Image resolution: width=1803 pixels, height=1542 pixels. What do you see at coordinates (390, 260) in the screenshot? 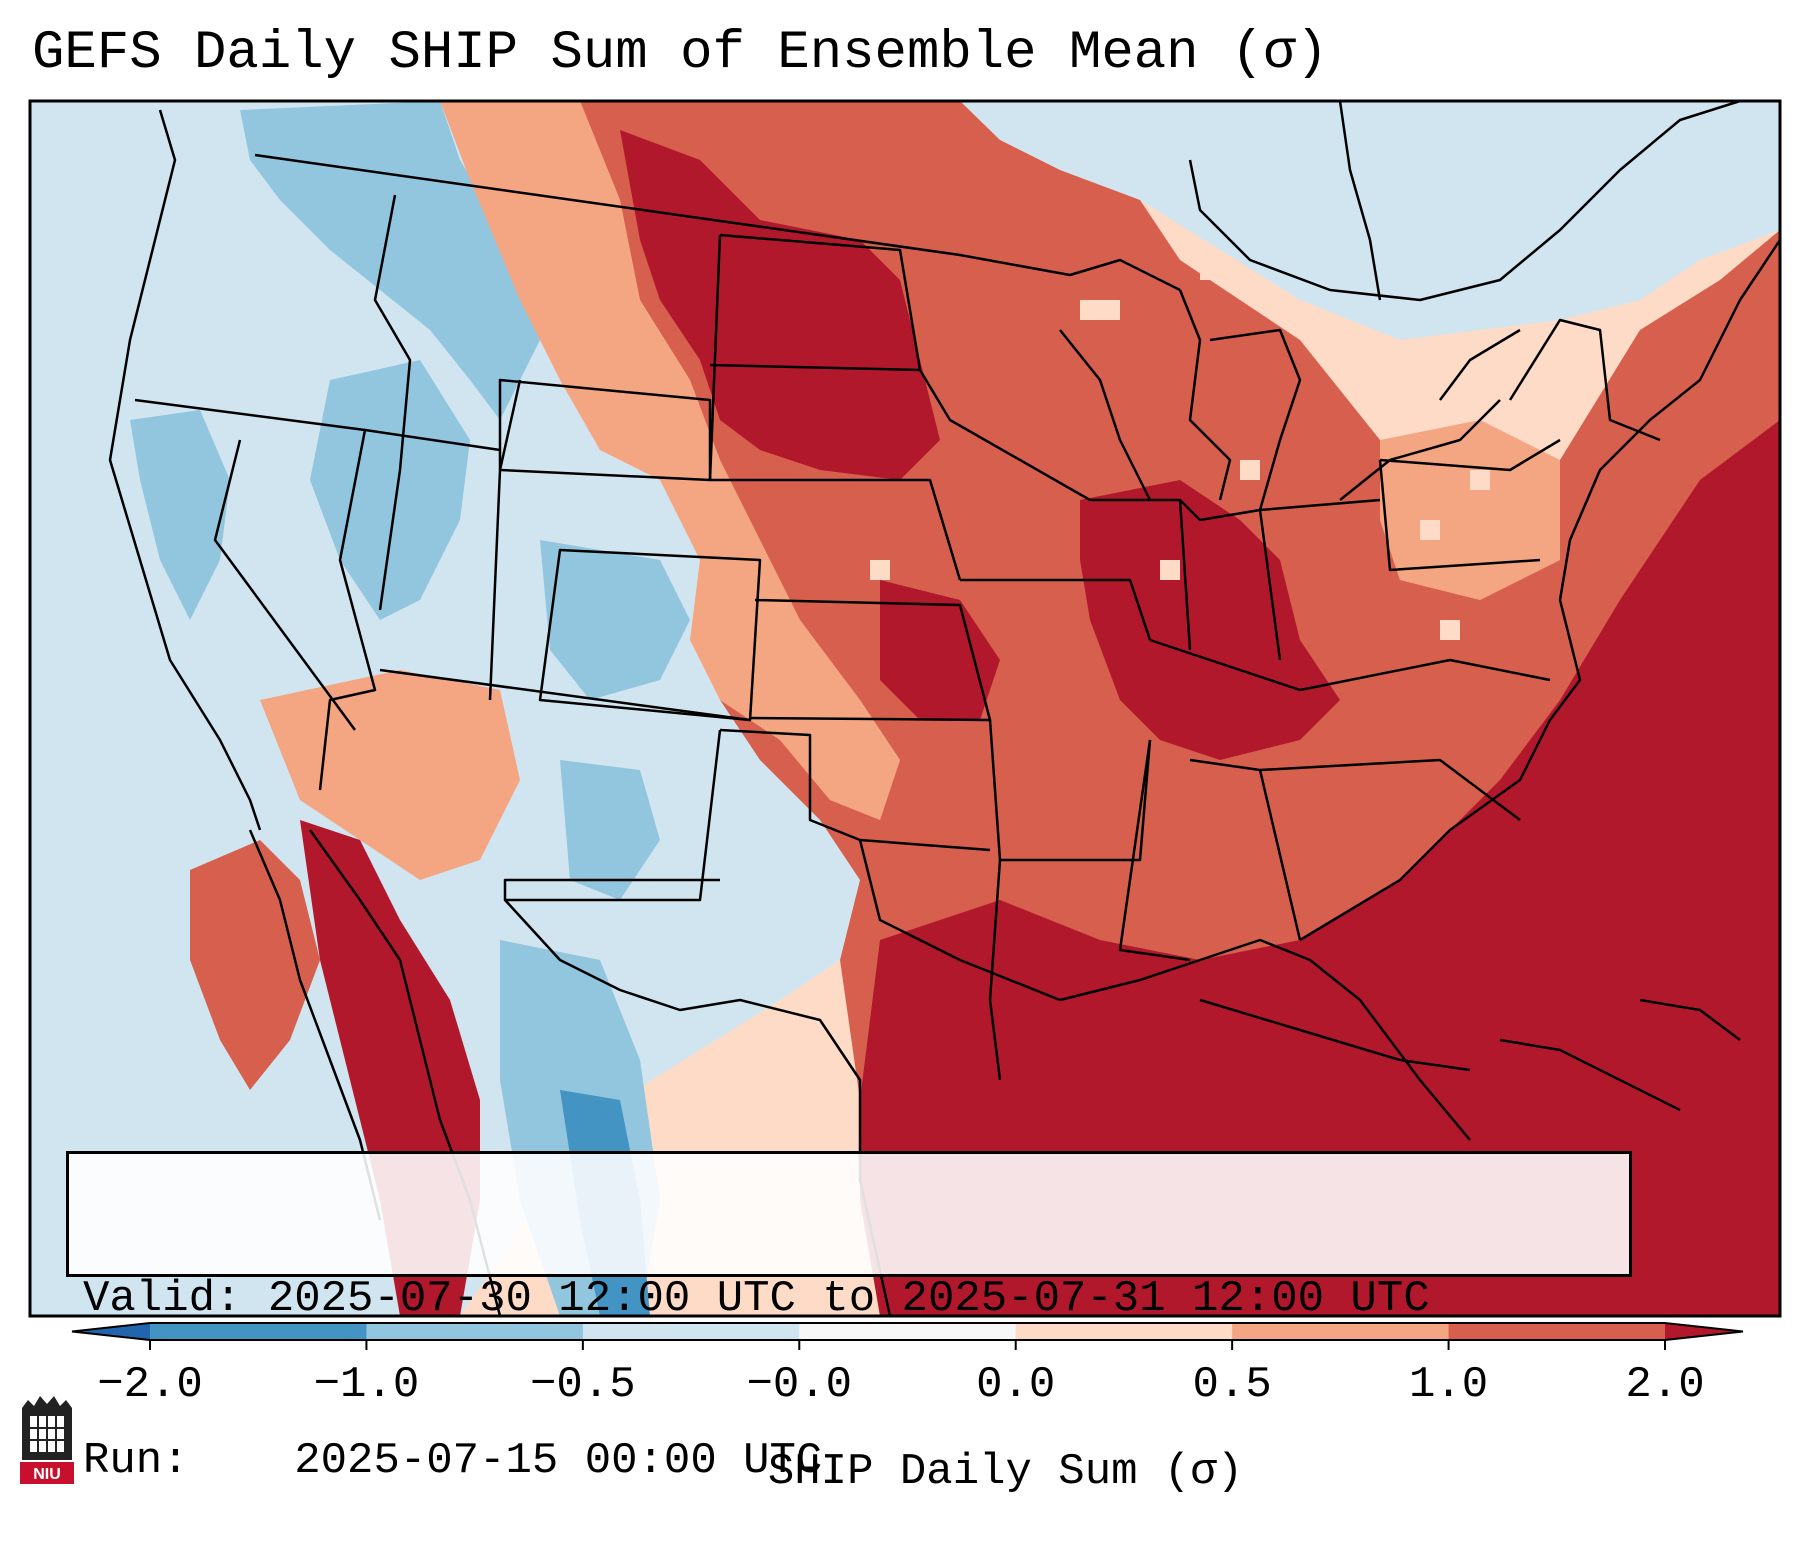
I see `region-nw-blue` at bounding box center [390, 260].